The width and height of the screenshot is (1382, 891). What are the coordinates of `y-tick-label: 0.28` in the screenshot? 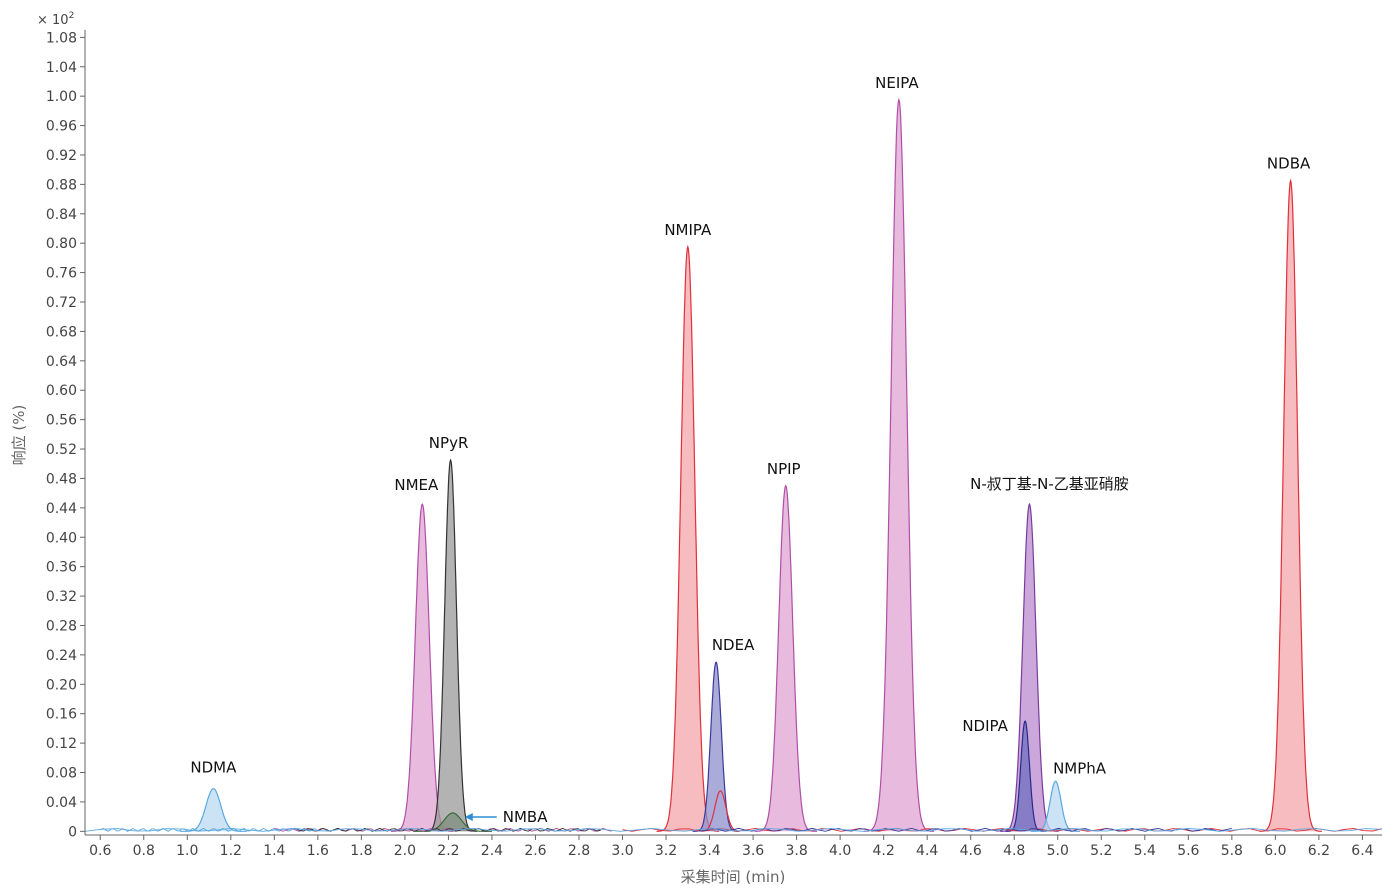 It's located at (61, 626).